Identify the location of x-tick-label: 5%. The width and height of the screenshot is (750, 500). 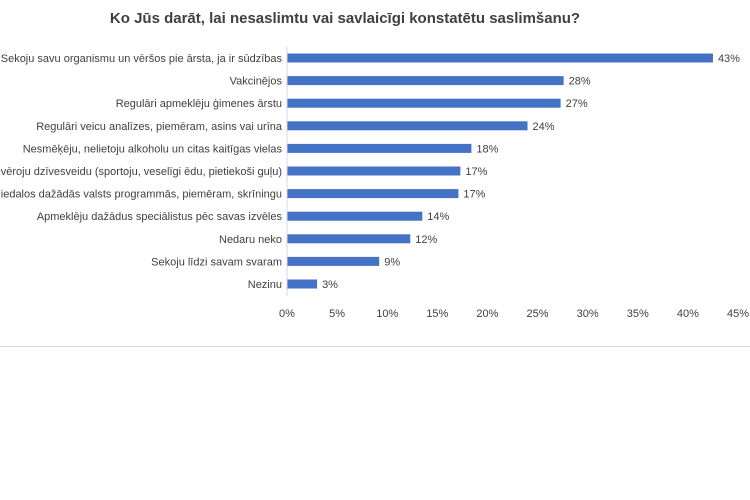
(337, 314).